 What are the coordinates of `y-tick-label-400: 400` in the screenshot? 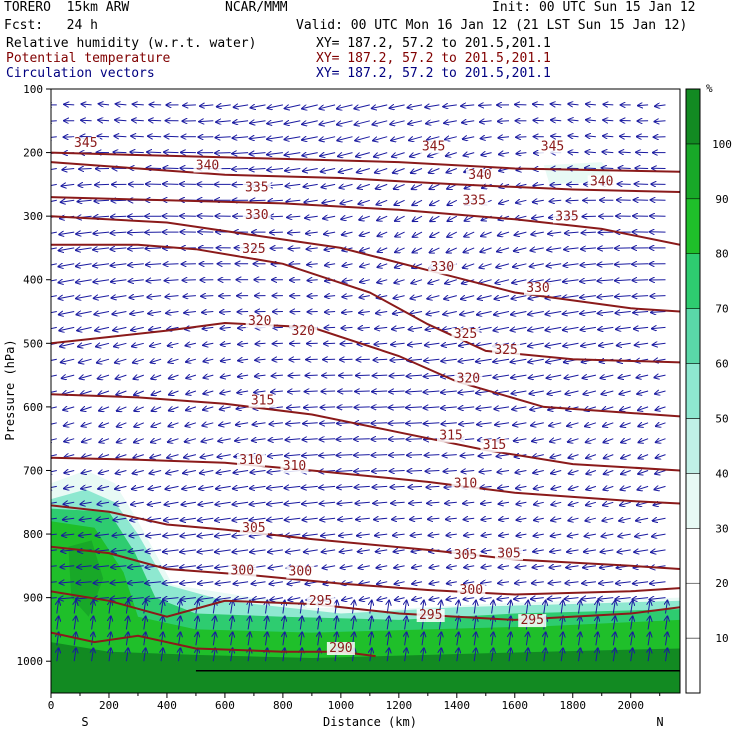 It's located at (33, 280).